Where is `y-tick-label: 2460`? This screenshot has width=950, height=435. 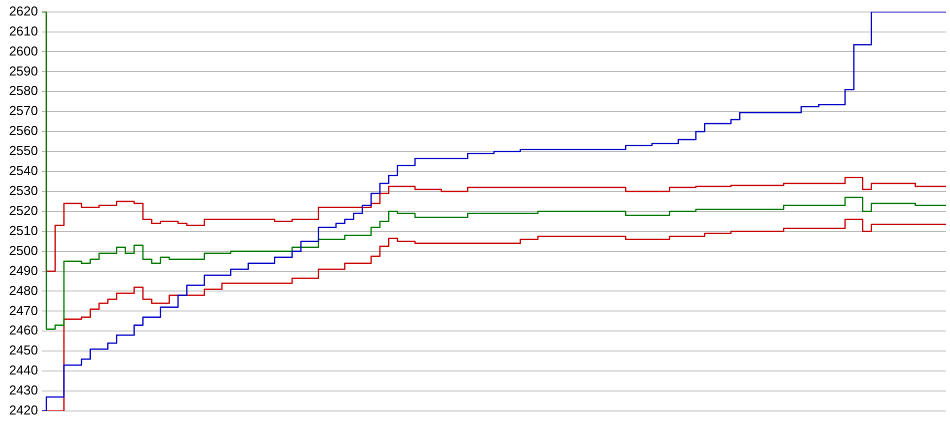
y-tick-label: 2460 is located at coordinates (23, 330).